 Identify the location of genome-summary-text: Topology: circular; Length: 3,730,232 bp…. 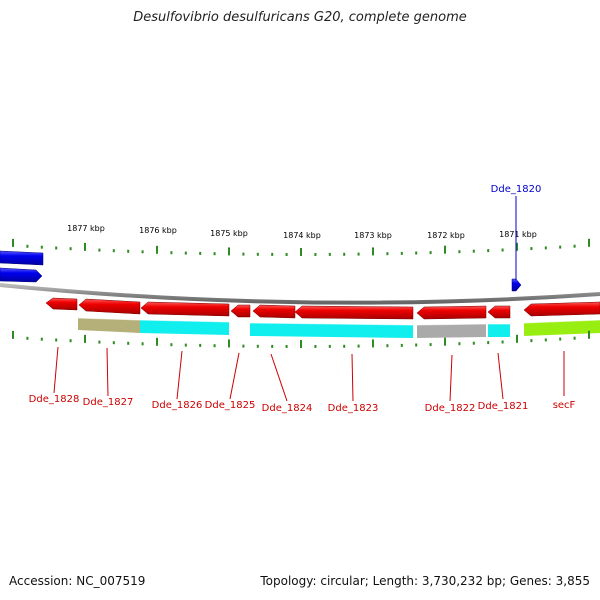
(425, 581).